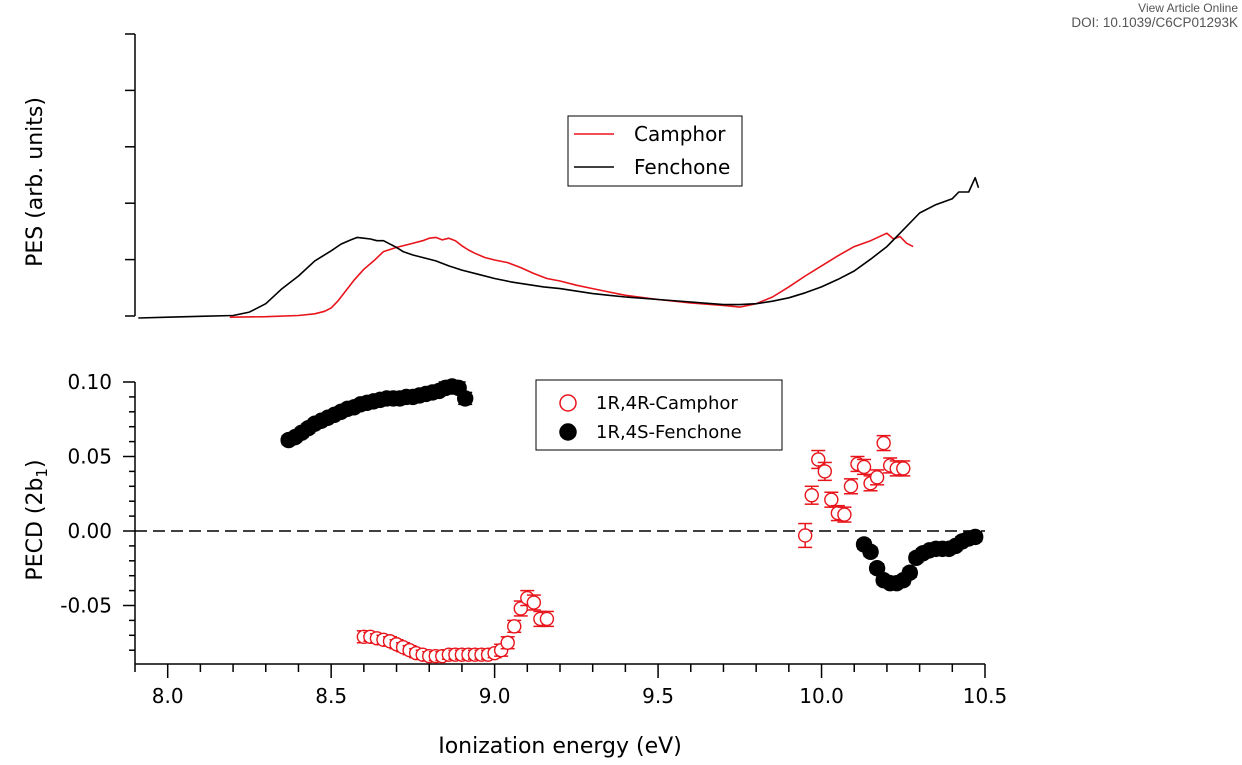 The height and width of the screenshot is (765, 1242). I want to click on x-tick-label: 10.5, so click(985, 696).